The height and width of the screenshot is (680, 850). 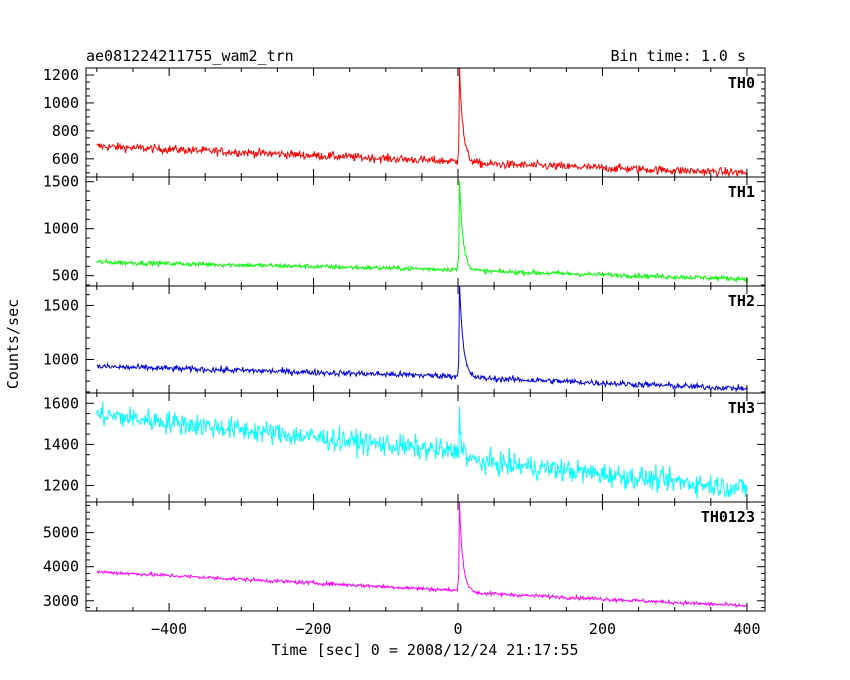 I want to click on panel-th0: 600 800 1000 1200 TH0, so click(x=404, y=122).